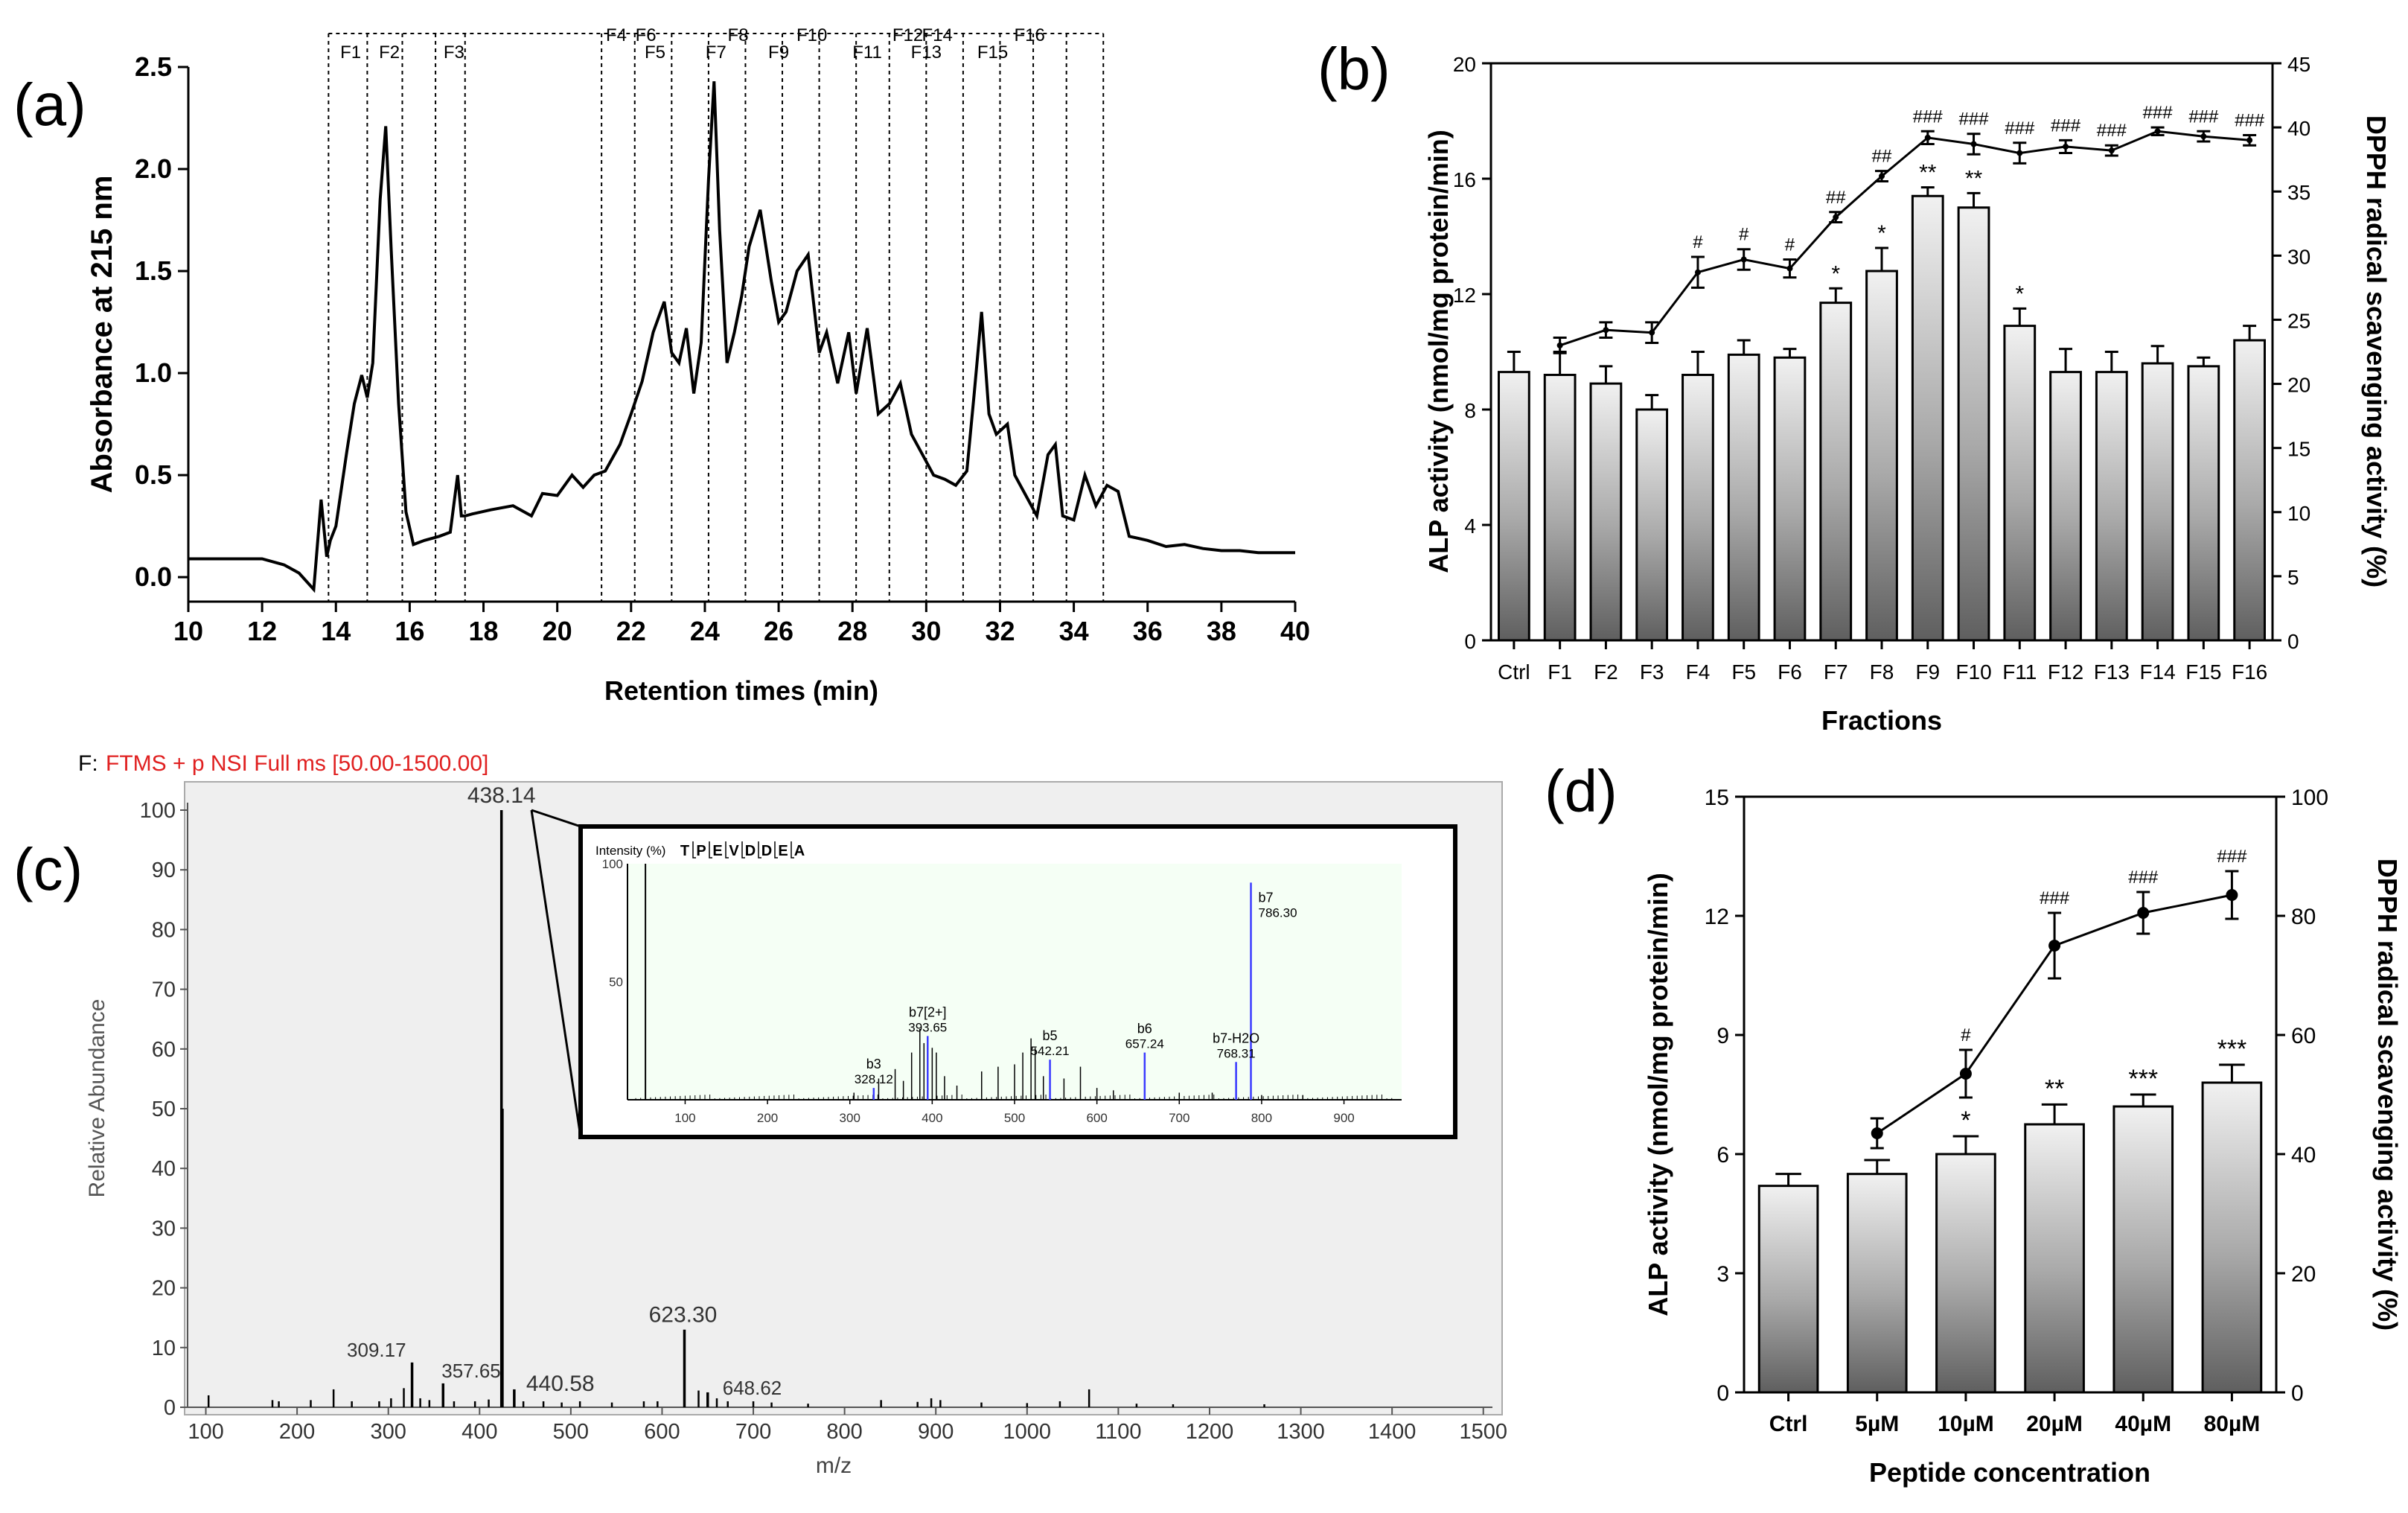 The width and height of the screenshot is (2408, 1513). What do you see at coordinates (154, 270) in the screenshot?
I see `y-tick-label: 1.5` at bounding box center [154, 270].